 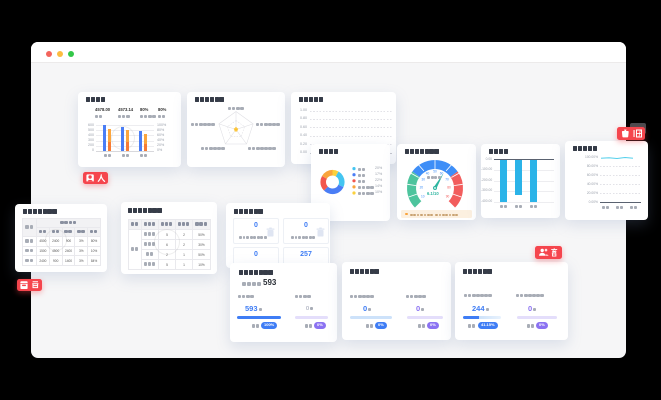 What do you see at coordinates (428, 174) in the screenshot?
I see `svg-text: 40` at bounding box center [428, 174].